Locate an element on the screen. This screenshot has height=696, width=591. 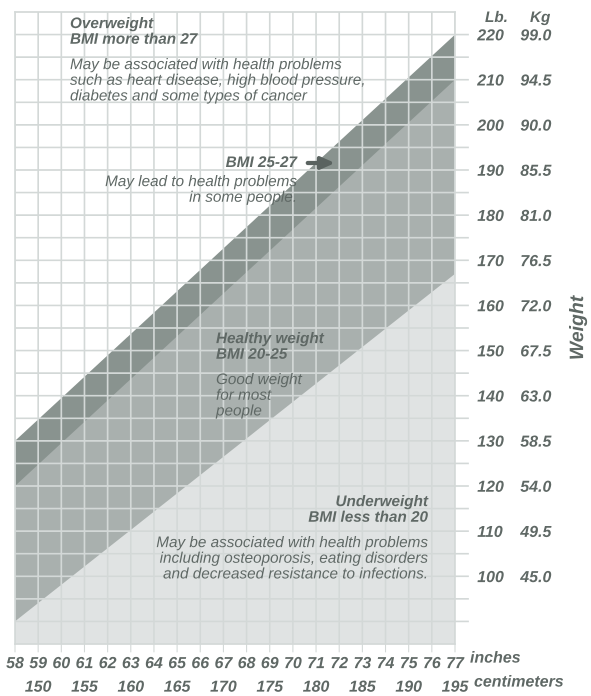
x2-tick-label: 185 is located at coordinates (362, 686).